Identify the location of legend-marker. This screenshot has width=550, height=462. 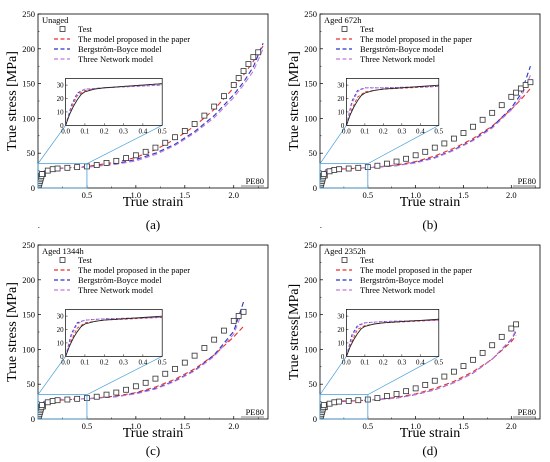
(62, 29).